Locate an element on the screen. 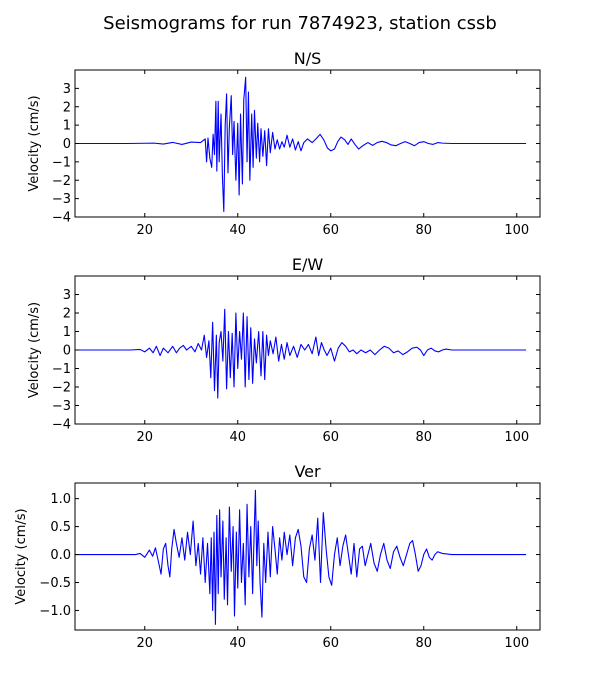  y-tick-label: 0.5 is located at coordinates (60, 527).